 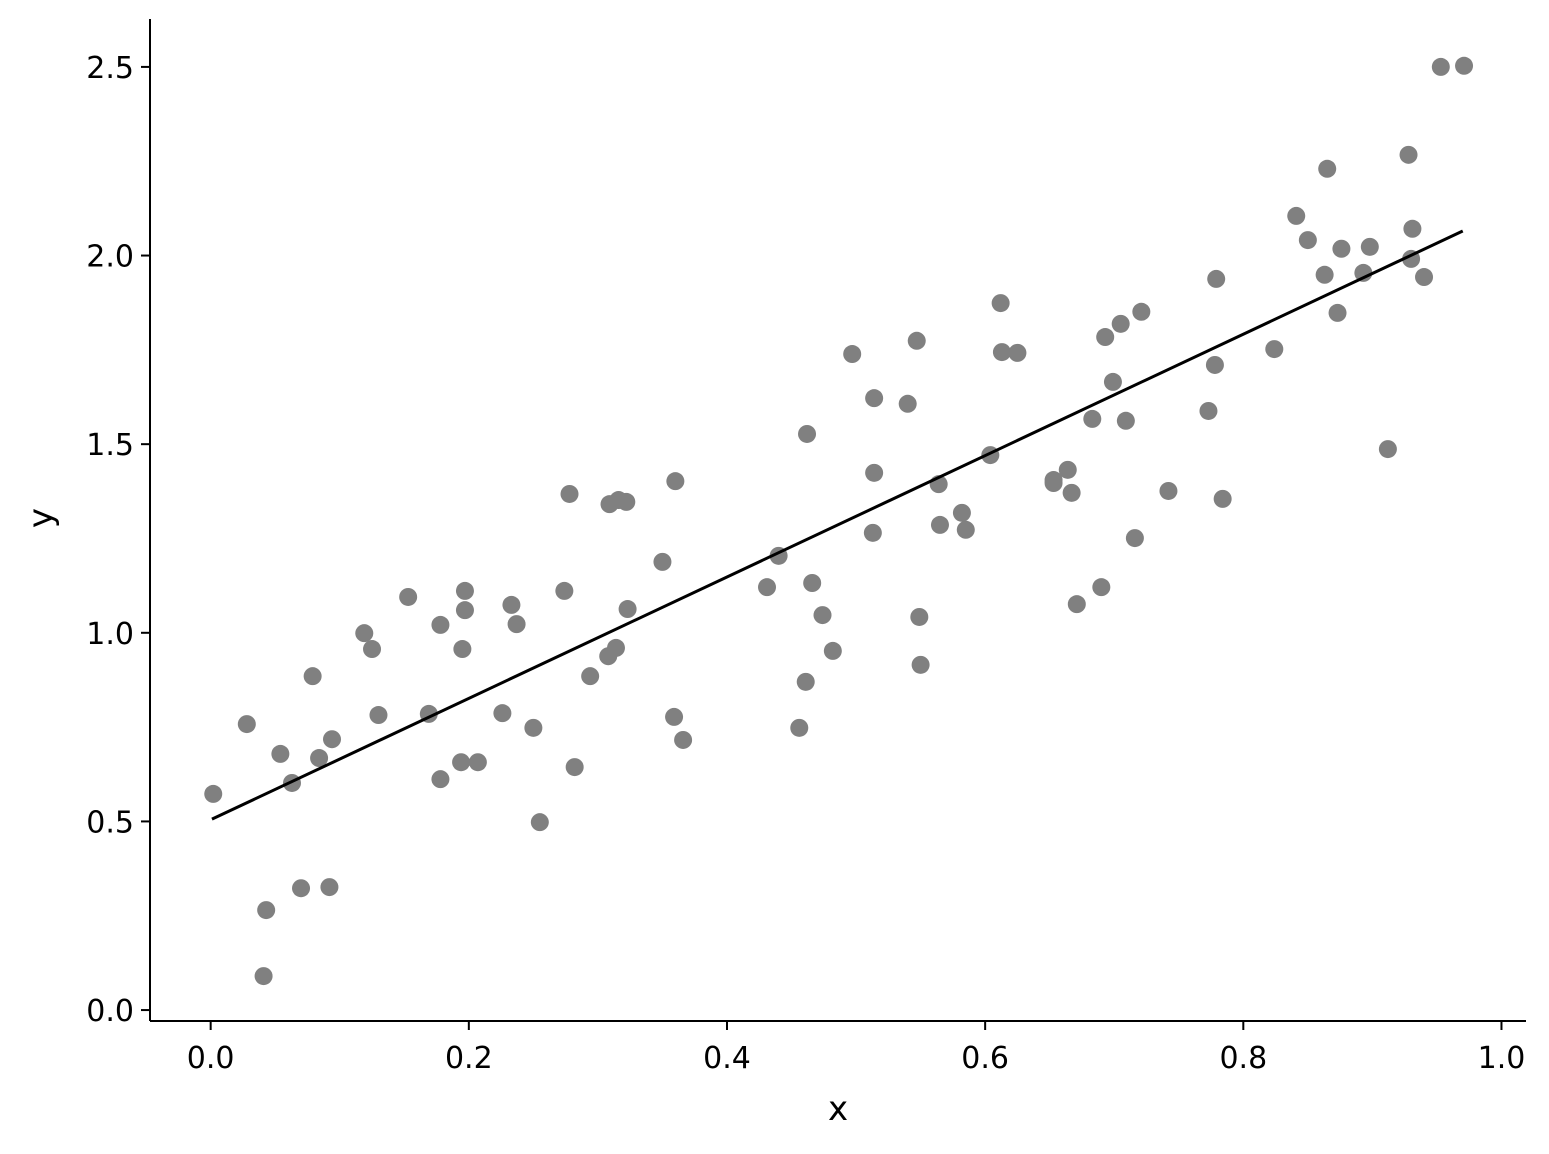 I want to click on y-tick-label: 1.5, so click(x=110, y=445).